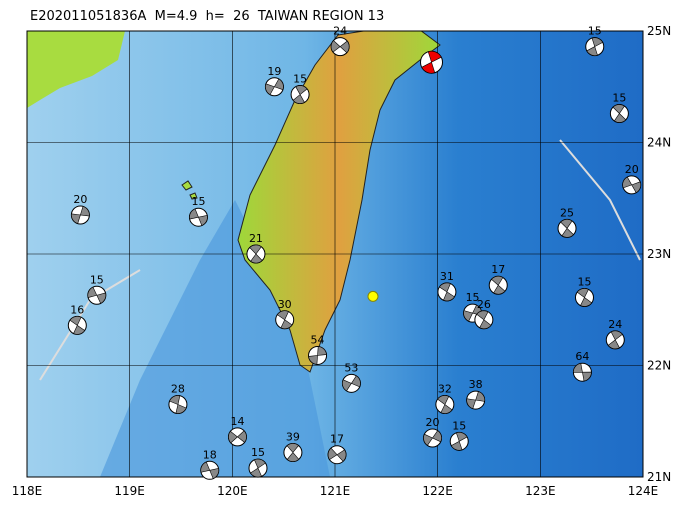 This screenshot has width=689, height=506. Describe the element at coordinates (285, 304) in the screenshot. I see `depth-label: 30` at that location.